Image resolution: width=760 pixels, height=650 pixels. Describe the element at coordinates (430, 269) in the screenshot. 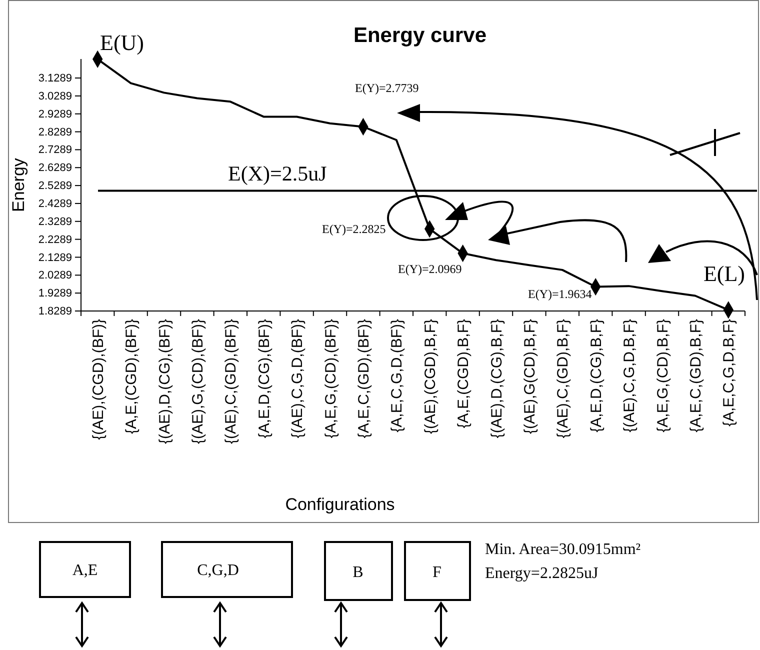

I see `annotation: E(Y)=2.0969` at that location.